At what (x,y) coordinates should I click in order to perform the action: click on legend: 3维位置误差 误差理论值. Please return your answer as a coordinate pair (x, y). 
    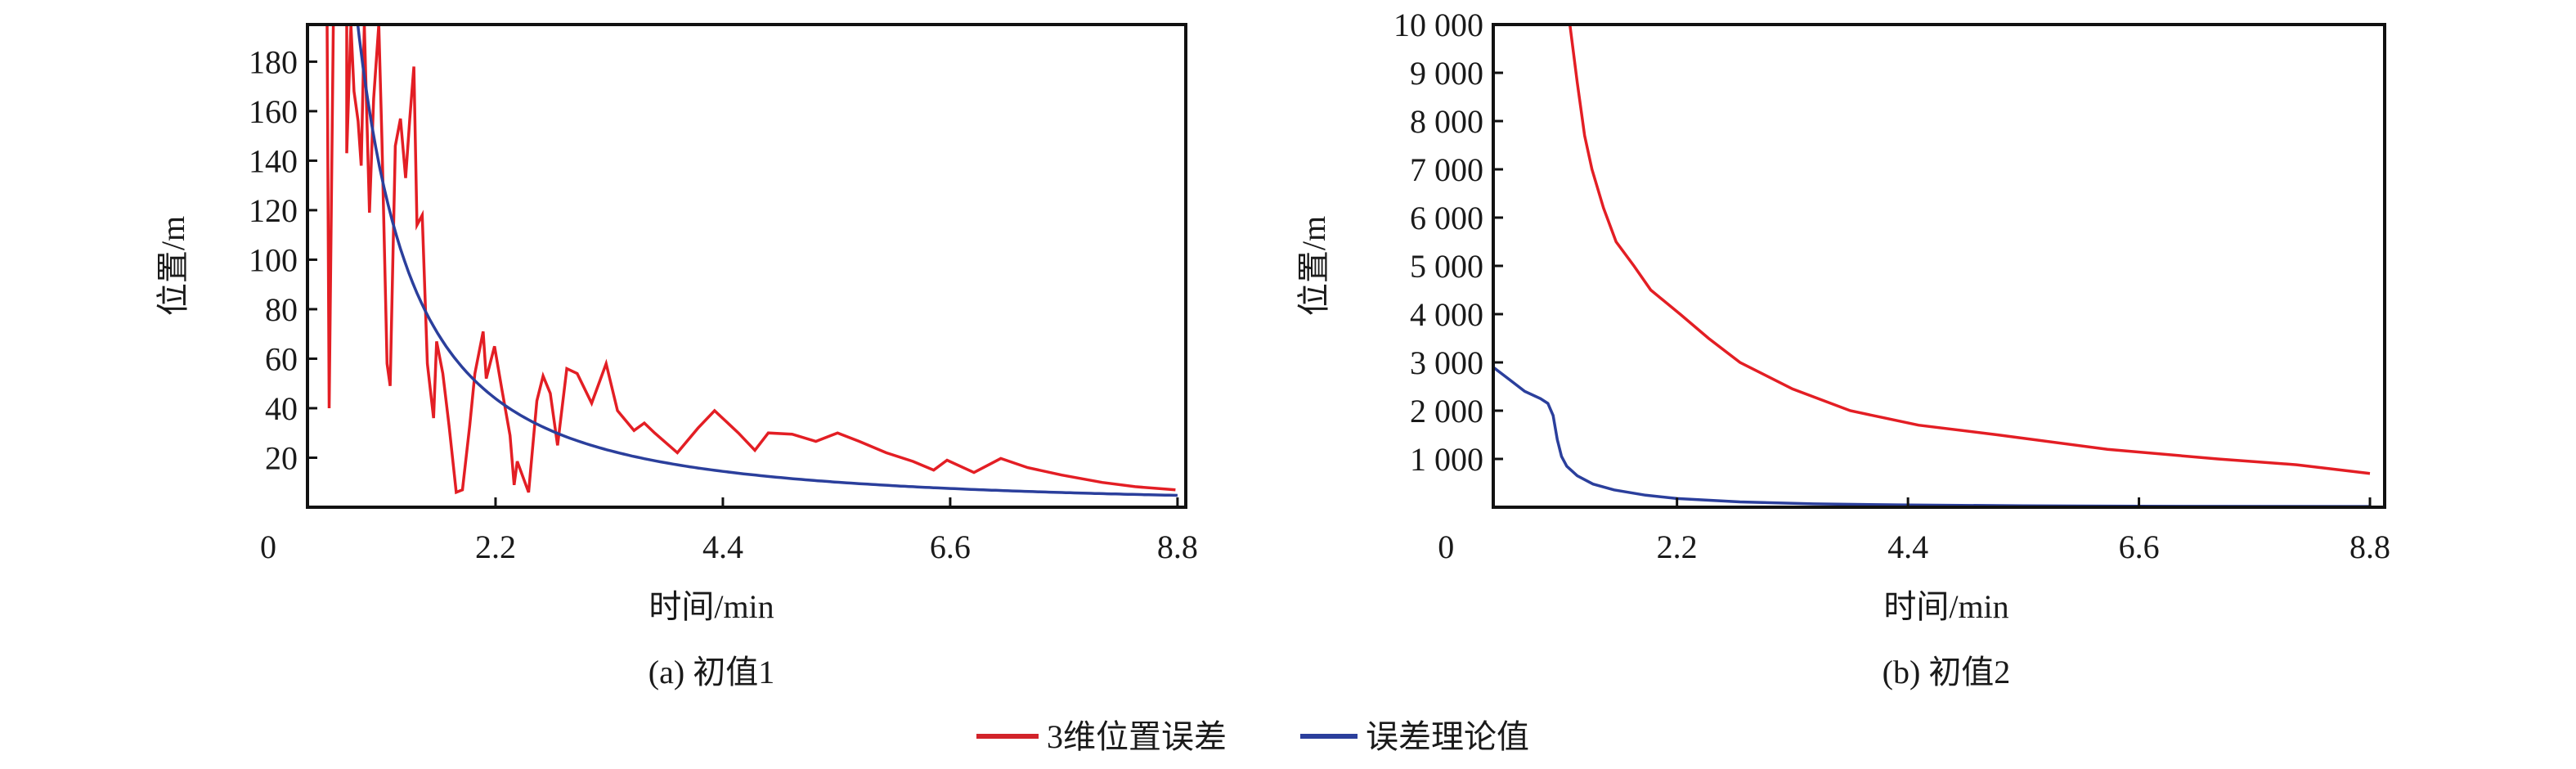
    Looking at the image, I should click on (1252, 737).